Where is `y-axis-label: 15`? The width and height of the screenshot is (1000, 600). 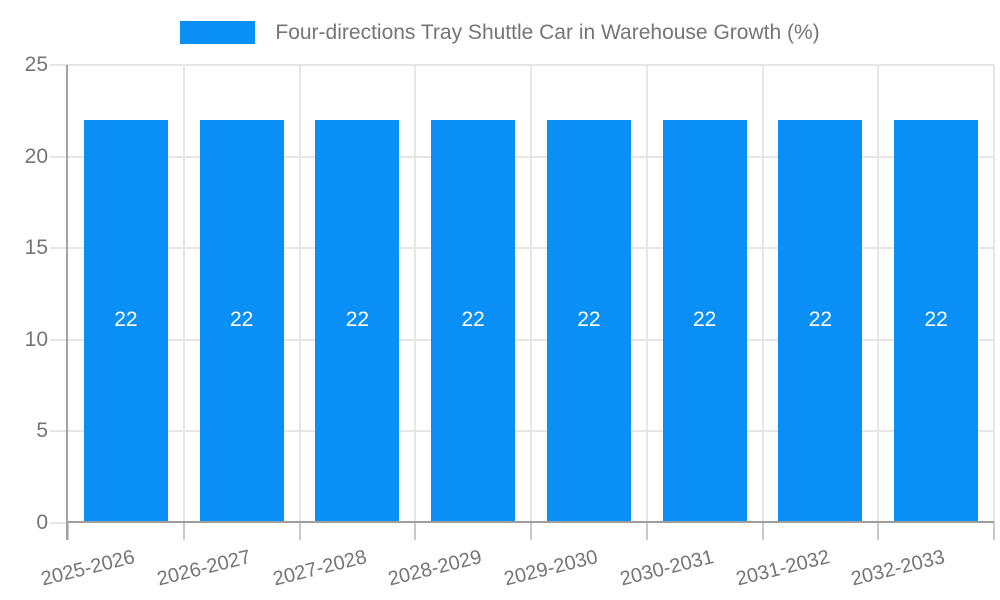
y-axis-label: 15 is located at coordinates (36, 248).